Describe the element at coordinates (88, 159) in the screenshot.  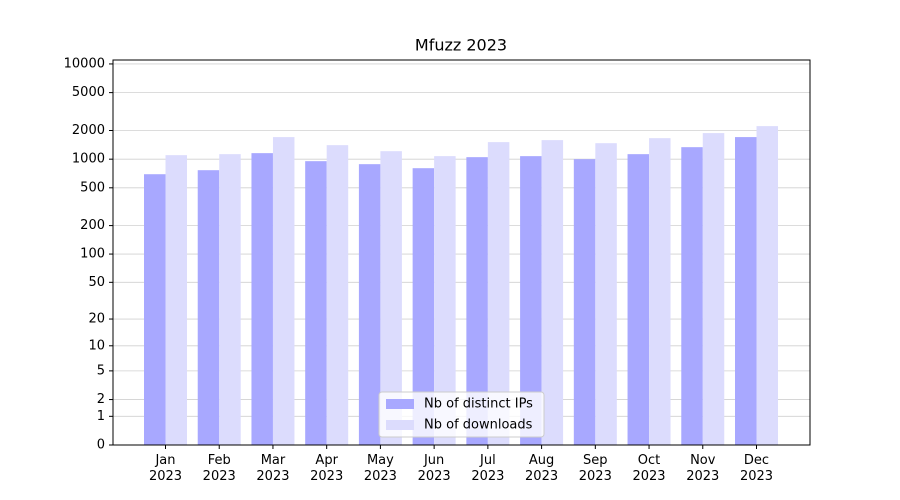
I see `y-tick-label: 1000` at that location.